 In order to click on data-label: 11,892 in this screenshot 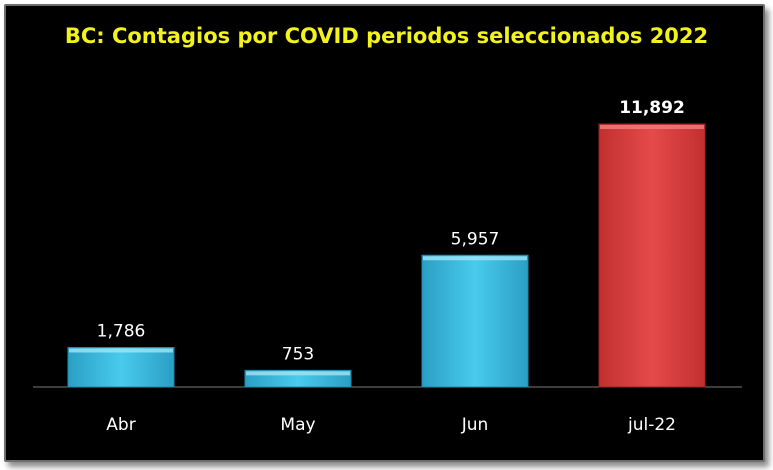, I will do `click(652, 108)`.